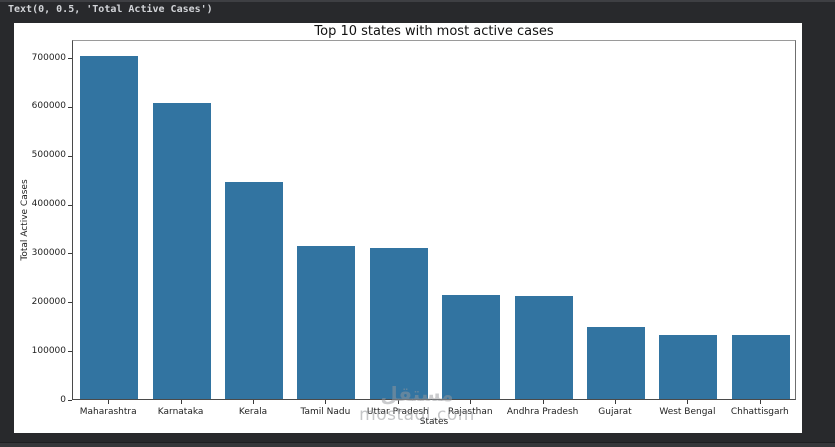 The height and width of the screenshot is (447, 835). What do you see at coordinates (48, 350) in the screenshot?
I see `y-tick-label: 100000` at bounding box center [48, 350].